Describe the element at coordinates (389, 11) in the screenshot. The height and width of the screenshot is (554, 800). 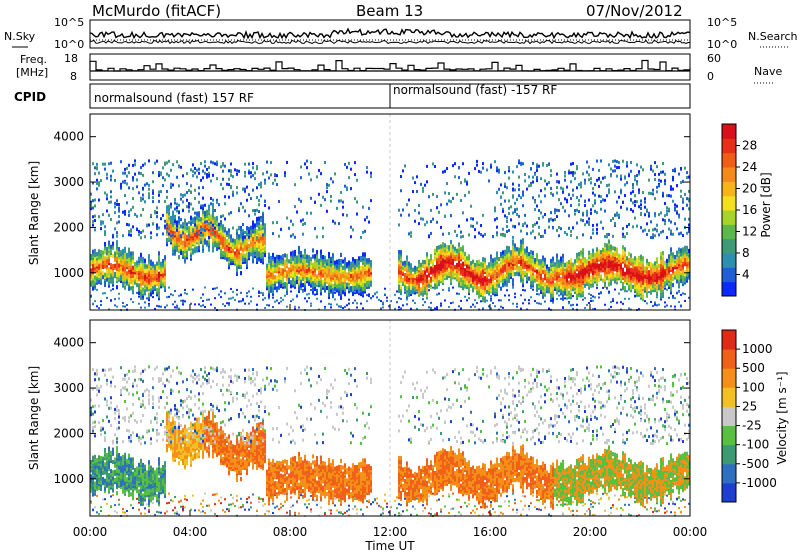
I see `beam-title: Beam 13` at that location.